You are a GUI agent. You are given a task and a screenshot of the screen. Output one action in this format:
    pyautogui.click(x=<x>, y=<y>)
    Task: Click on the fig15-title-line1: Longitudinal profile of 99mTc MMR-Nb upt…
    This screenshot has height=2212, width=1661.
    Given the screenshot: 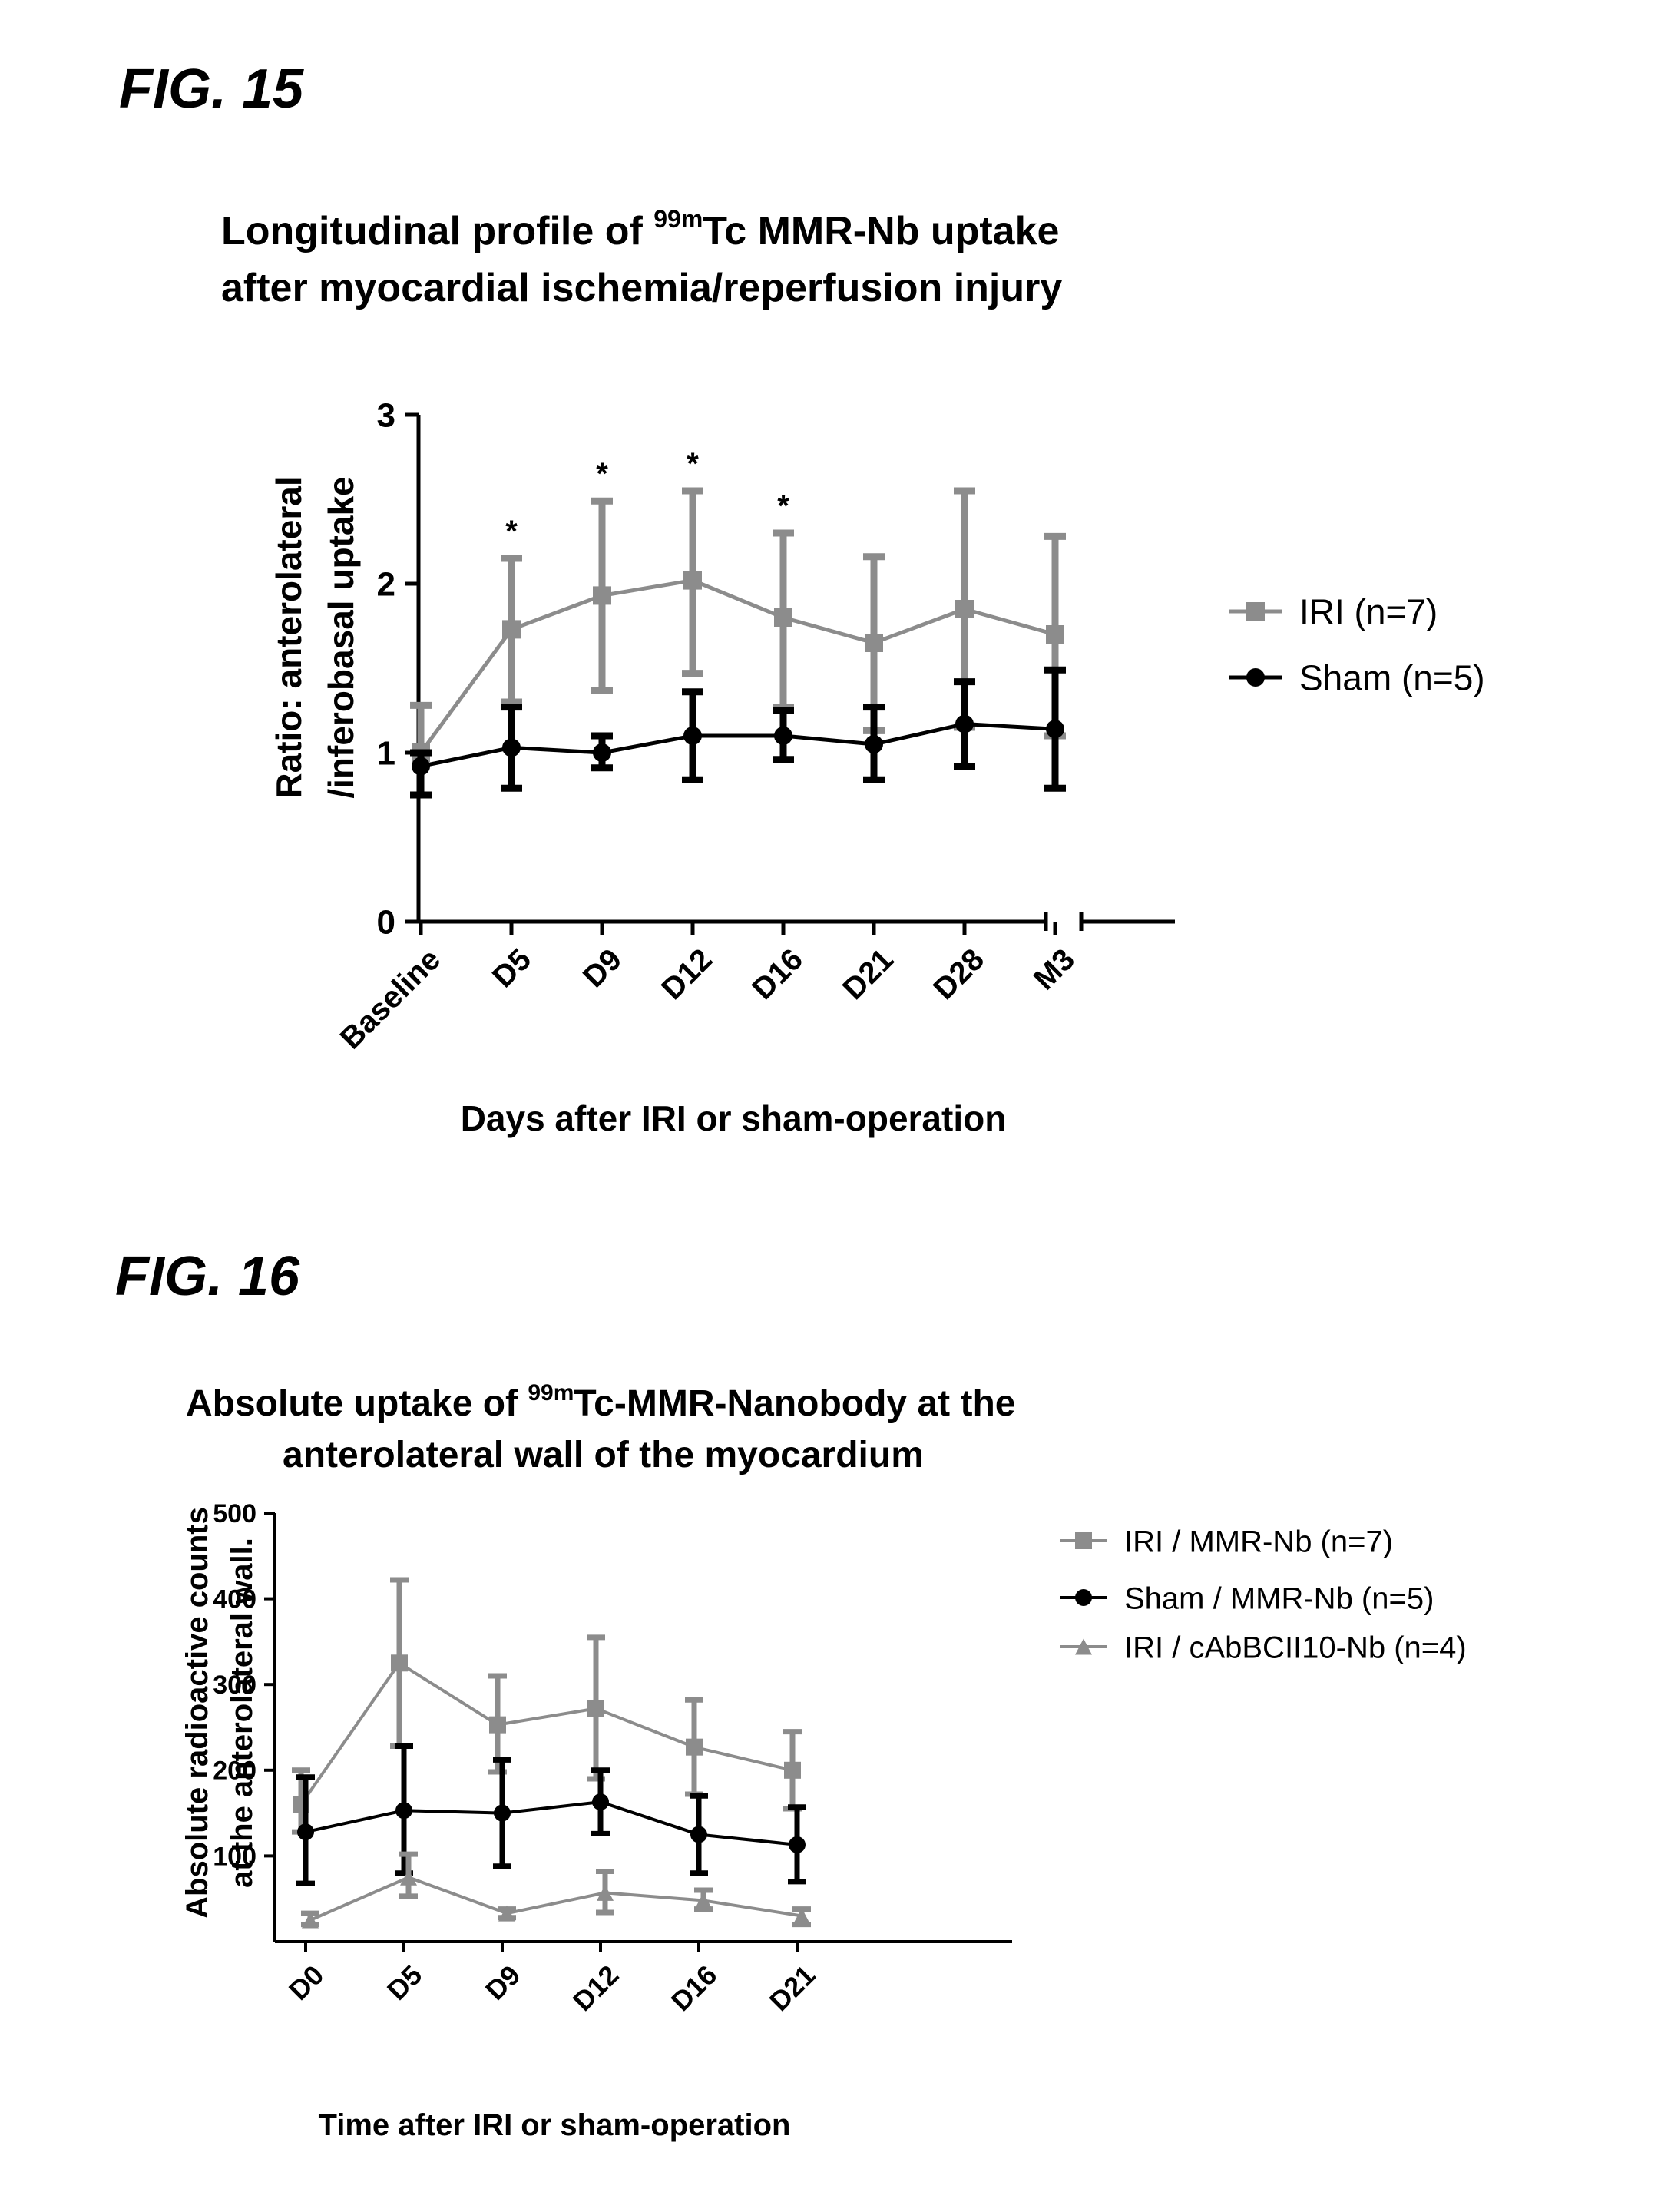 What is the action you would take?
    pyautogui.click(x=640, y=229)
    